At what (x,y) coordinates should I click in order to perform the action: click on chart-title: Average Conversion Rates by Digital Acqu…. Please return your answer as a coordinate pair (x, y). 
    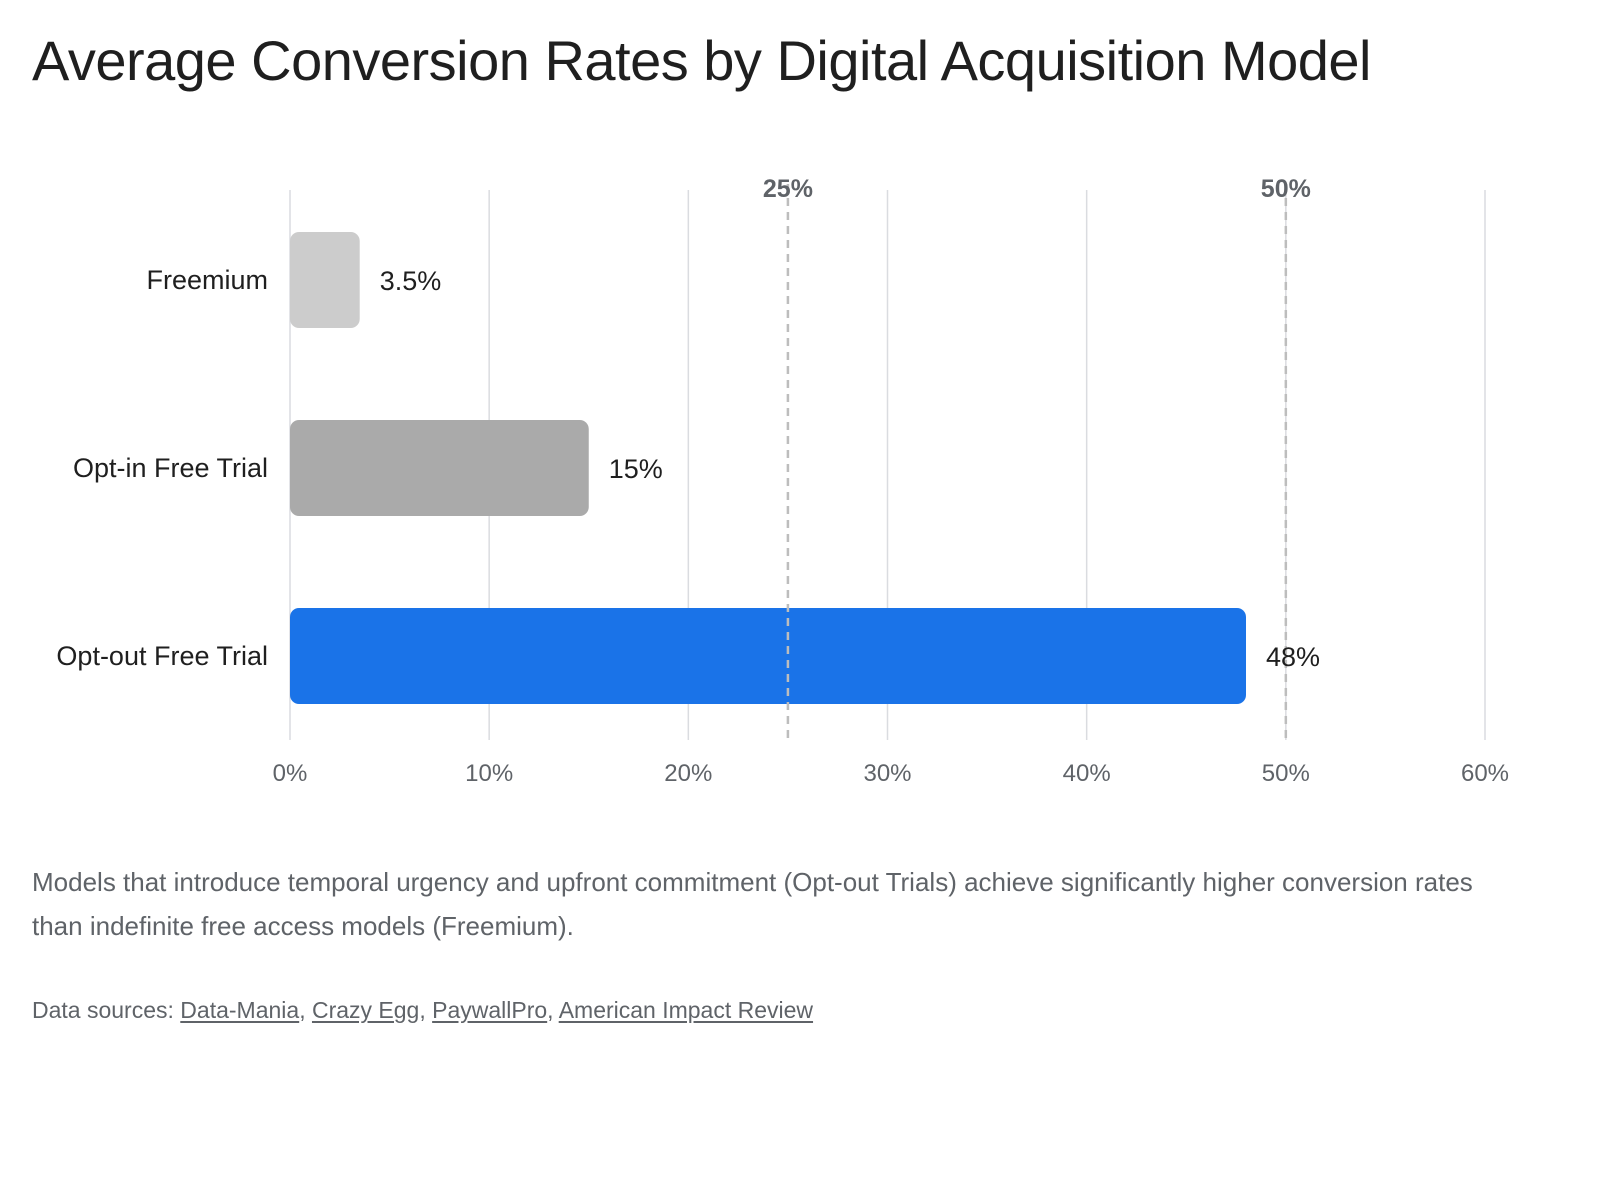
    Looking at the image, I should click on (701, 60).